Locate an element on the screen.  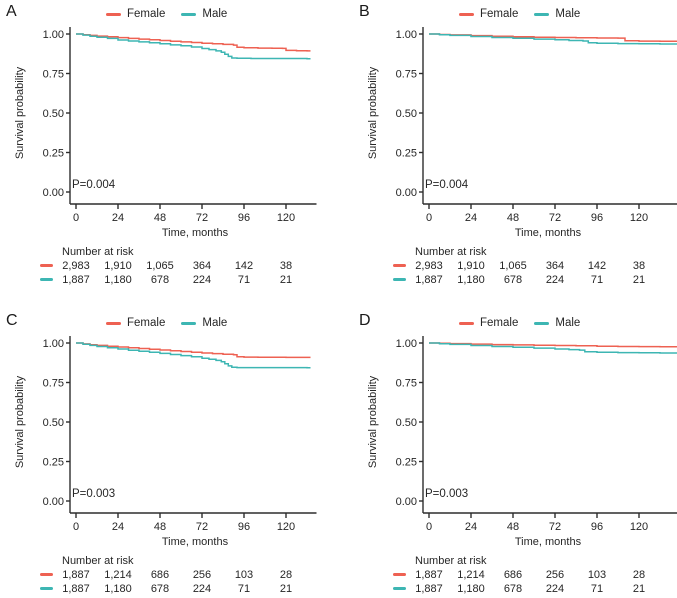
p-value-label: P=0.004 is located at coordinates (94, 185).